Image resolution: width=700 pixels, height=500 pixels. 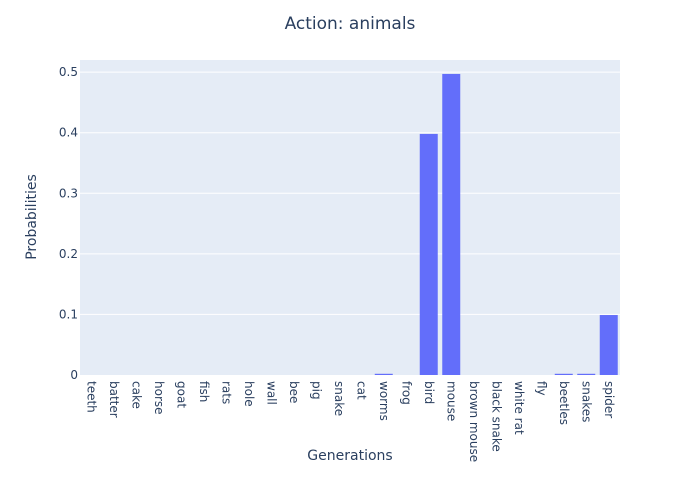 I want to click on x-axis-title: Generations, so click(x=349, y=456).